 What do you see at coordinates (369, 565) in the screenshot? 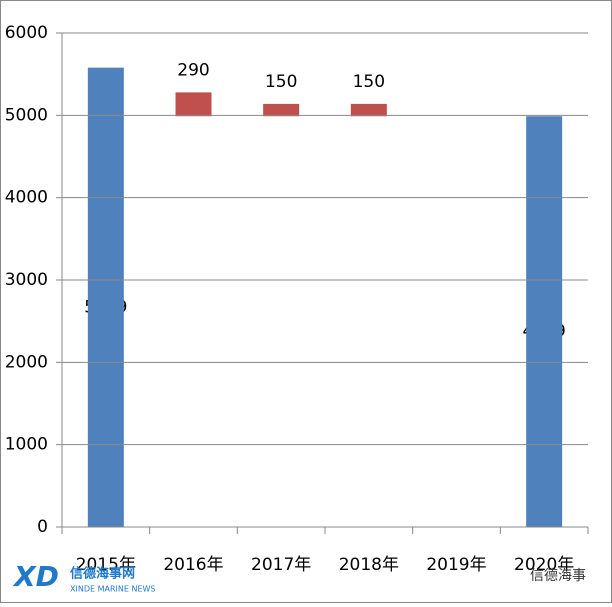
I see `x-tick-label: 2018年` at bounding box center [369, 565].